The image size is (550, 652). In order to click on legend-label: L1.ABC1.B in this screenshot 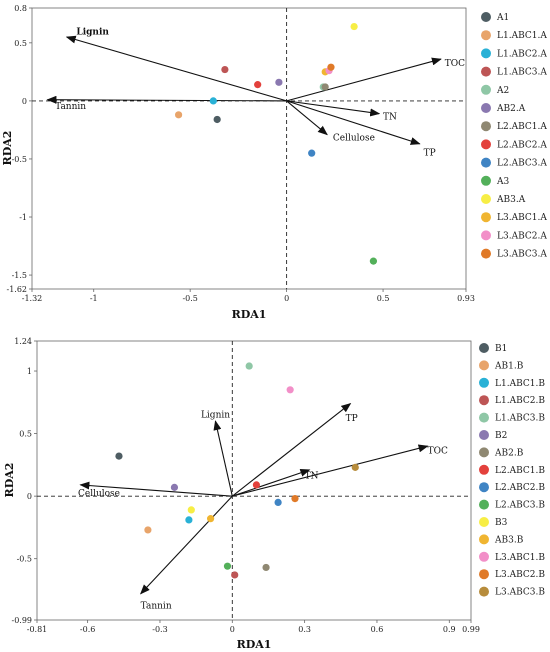, I will do `click(520, 384)`.